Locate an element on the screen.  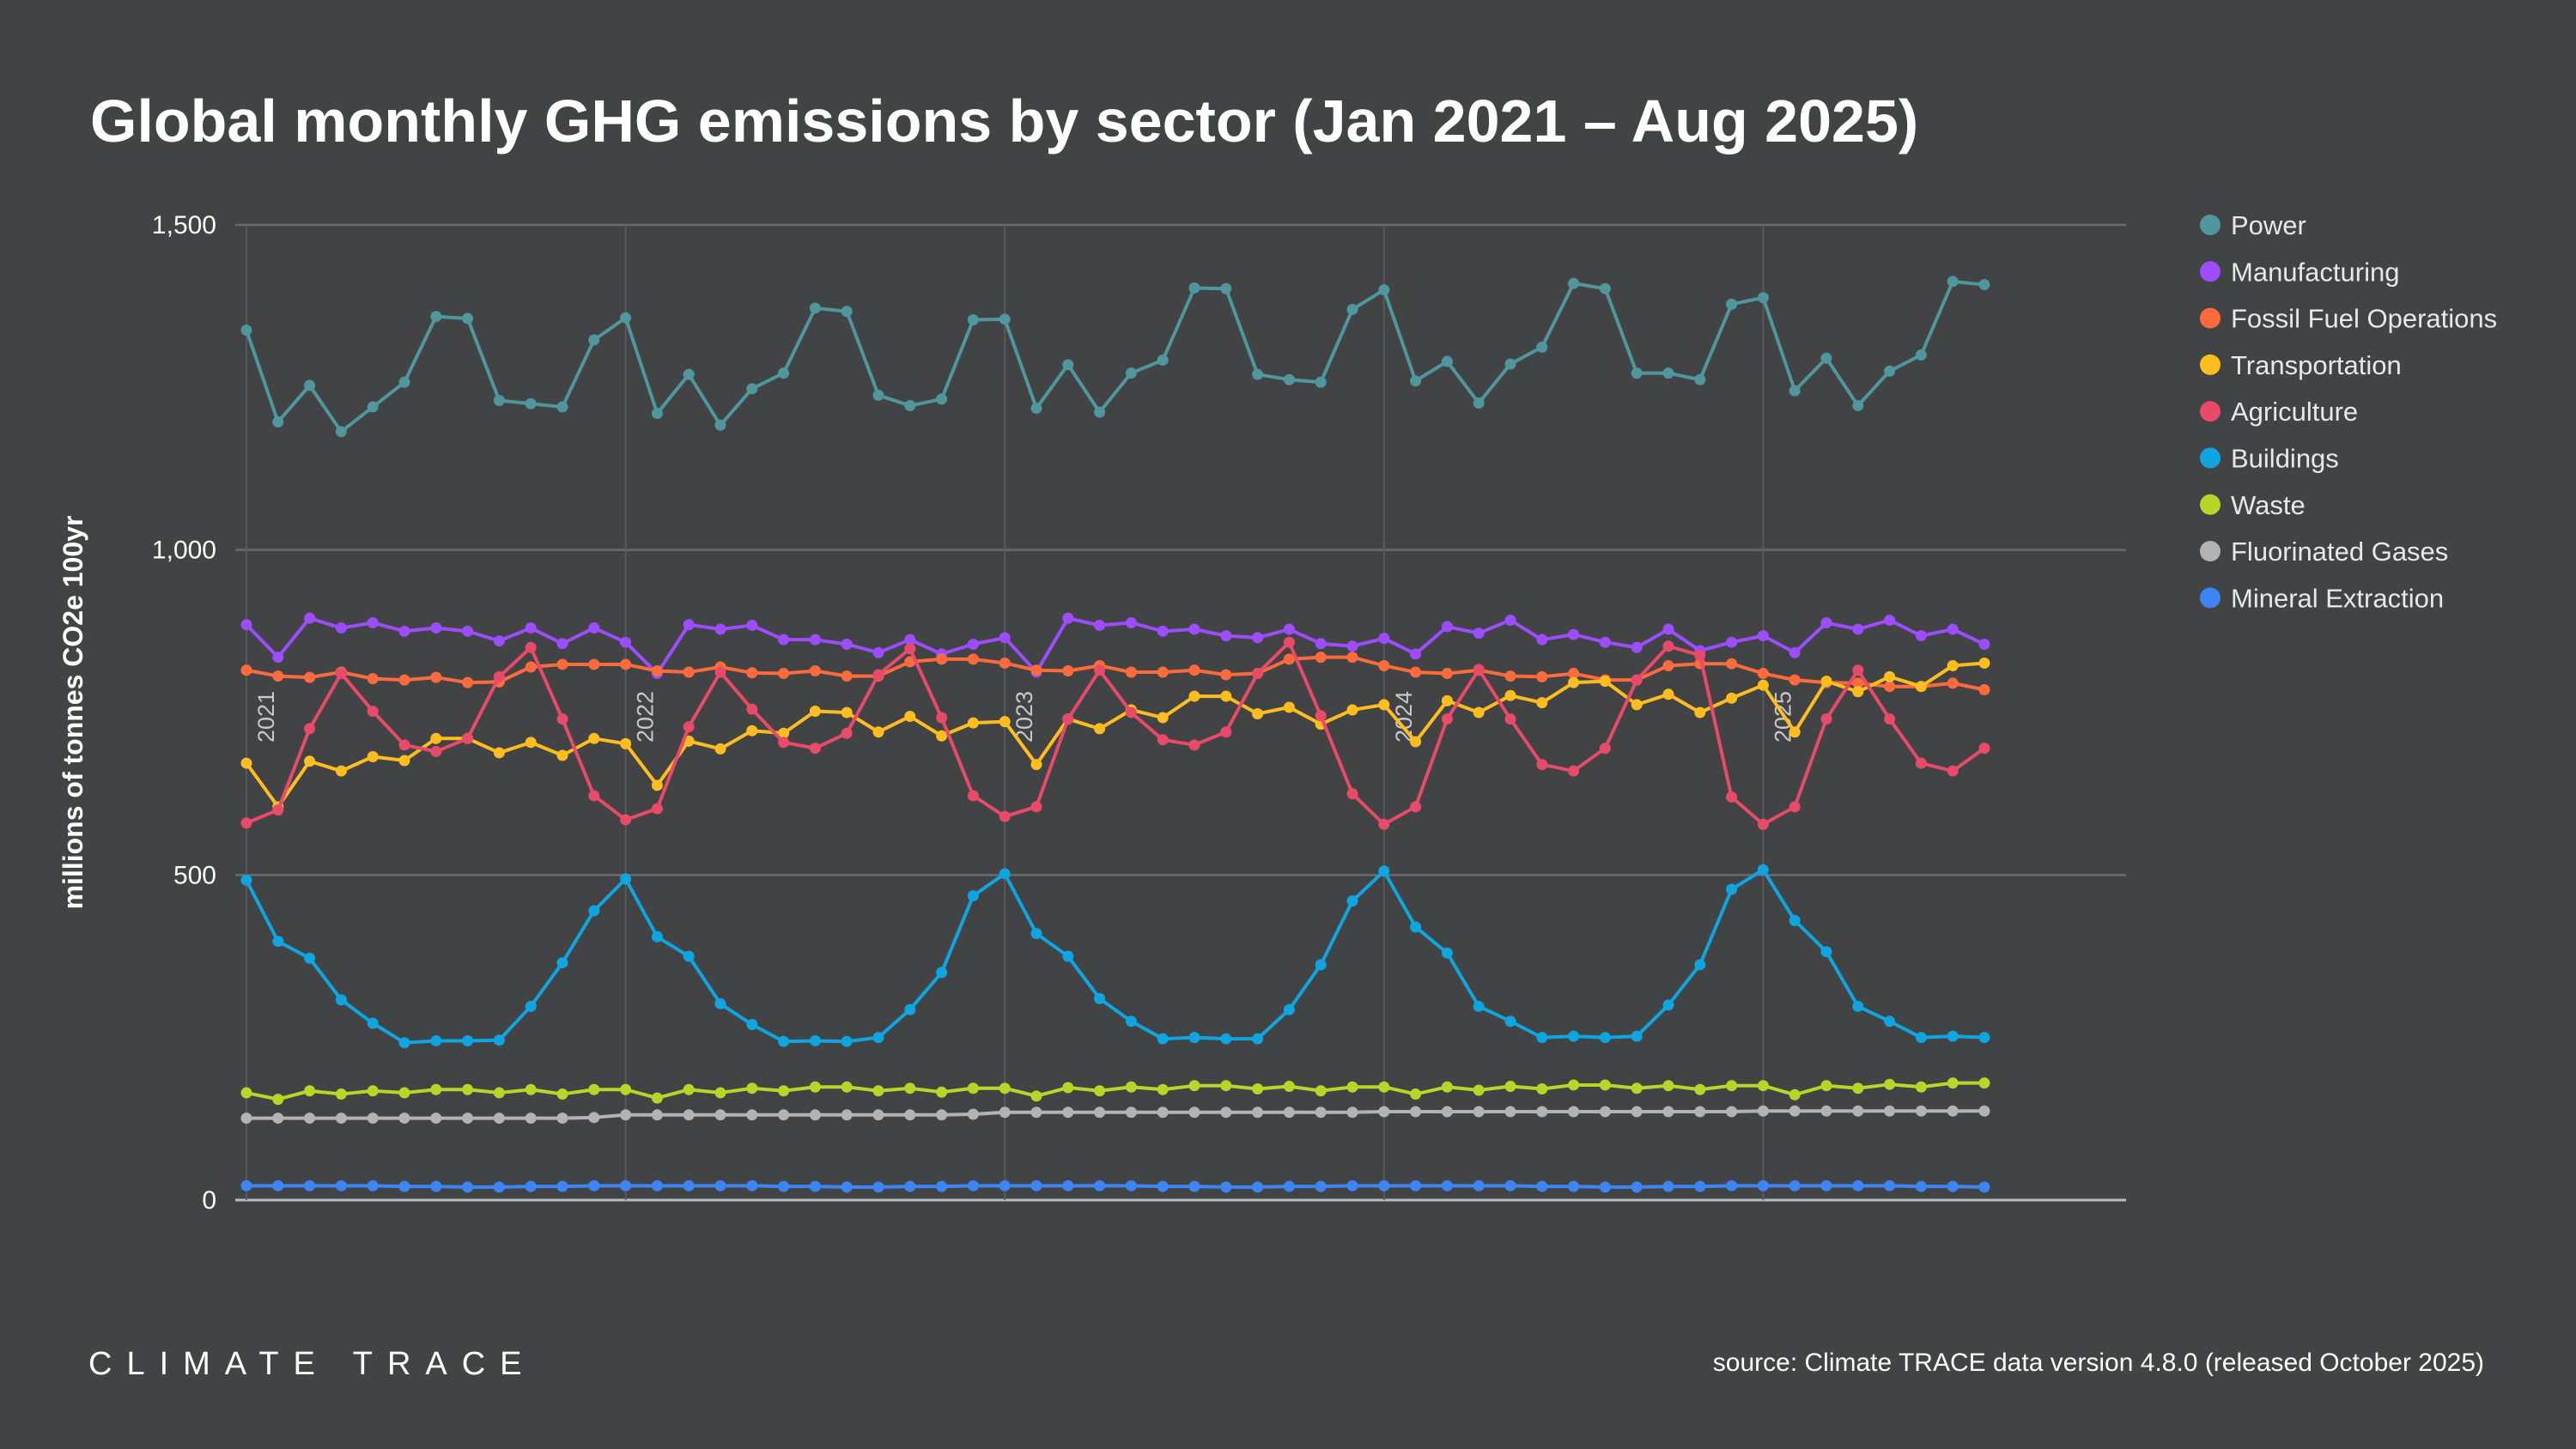
legend-item: Fluorinated Gases is located at coordinates (2324, 552).